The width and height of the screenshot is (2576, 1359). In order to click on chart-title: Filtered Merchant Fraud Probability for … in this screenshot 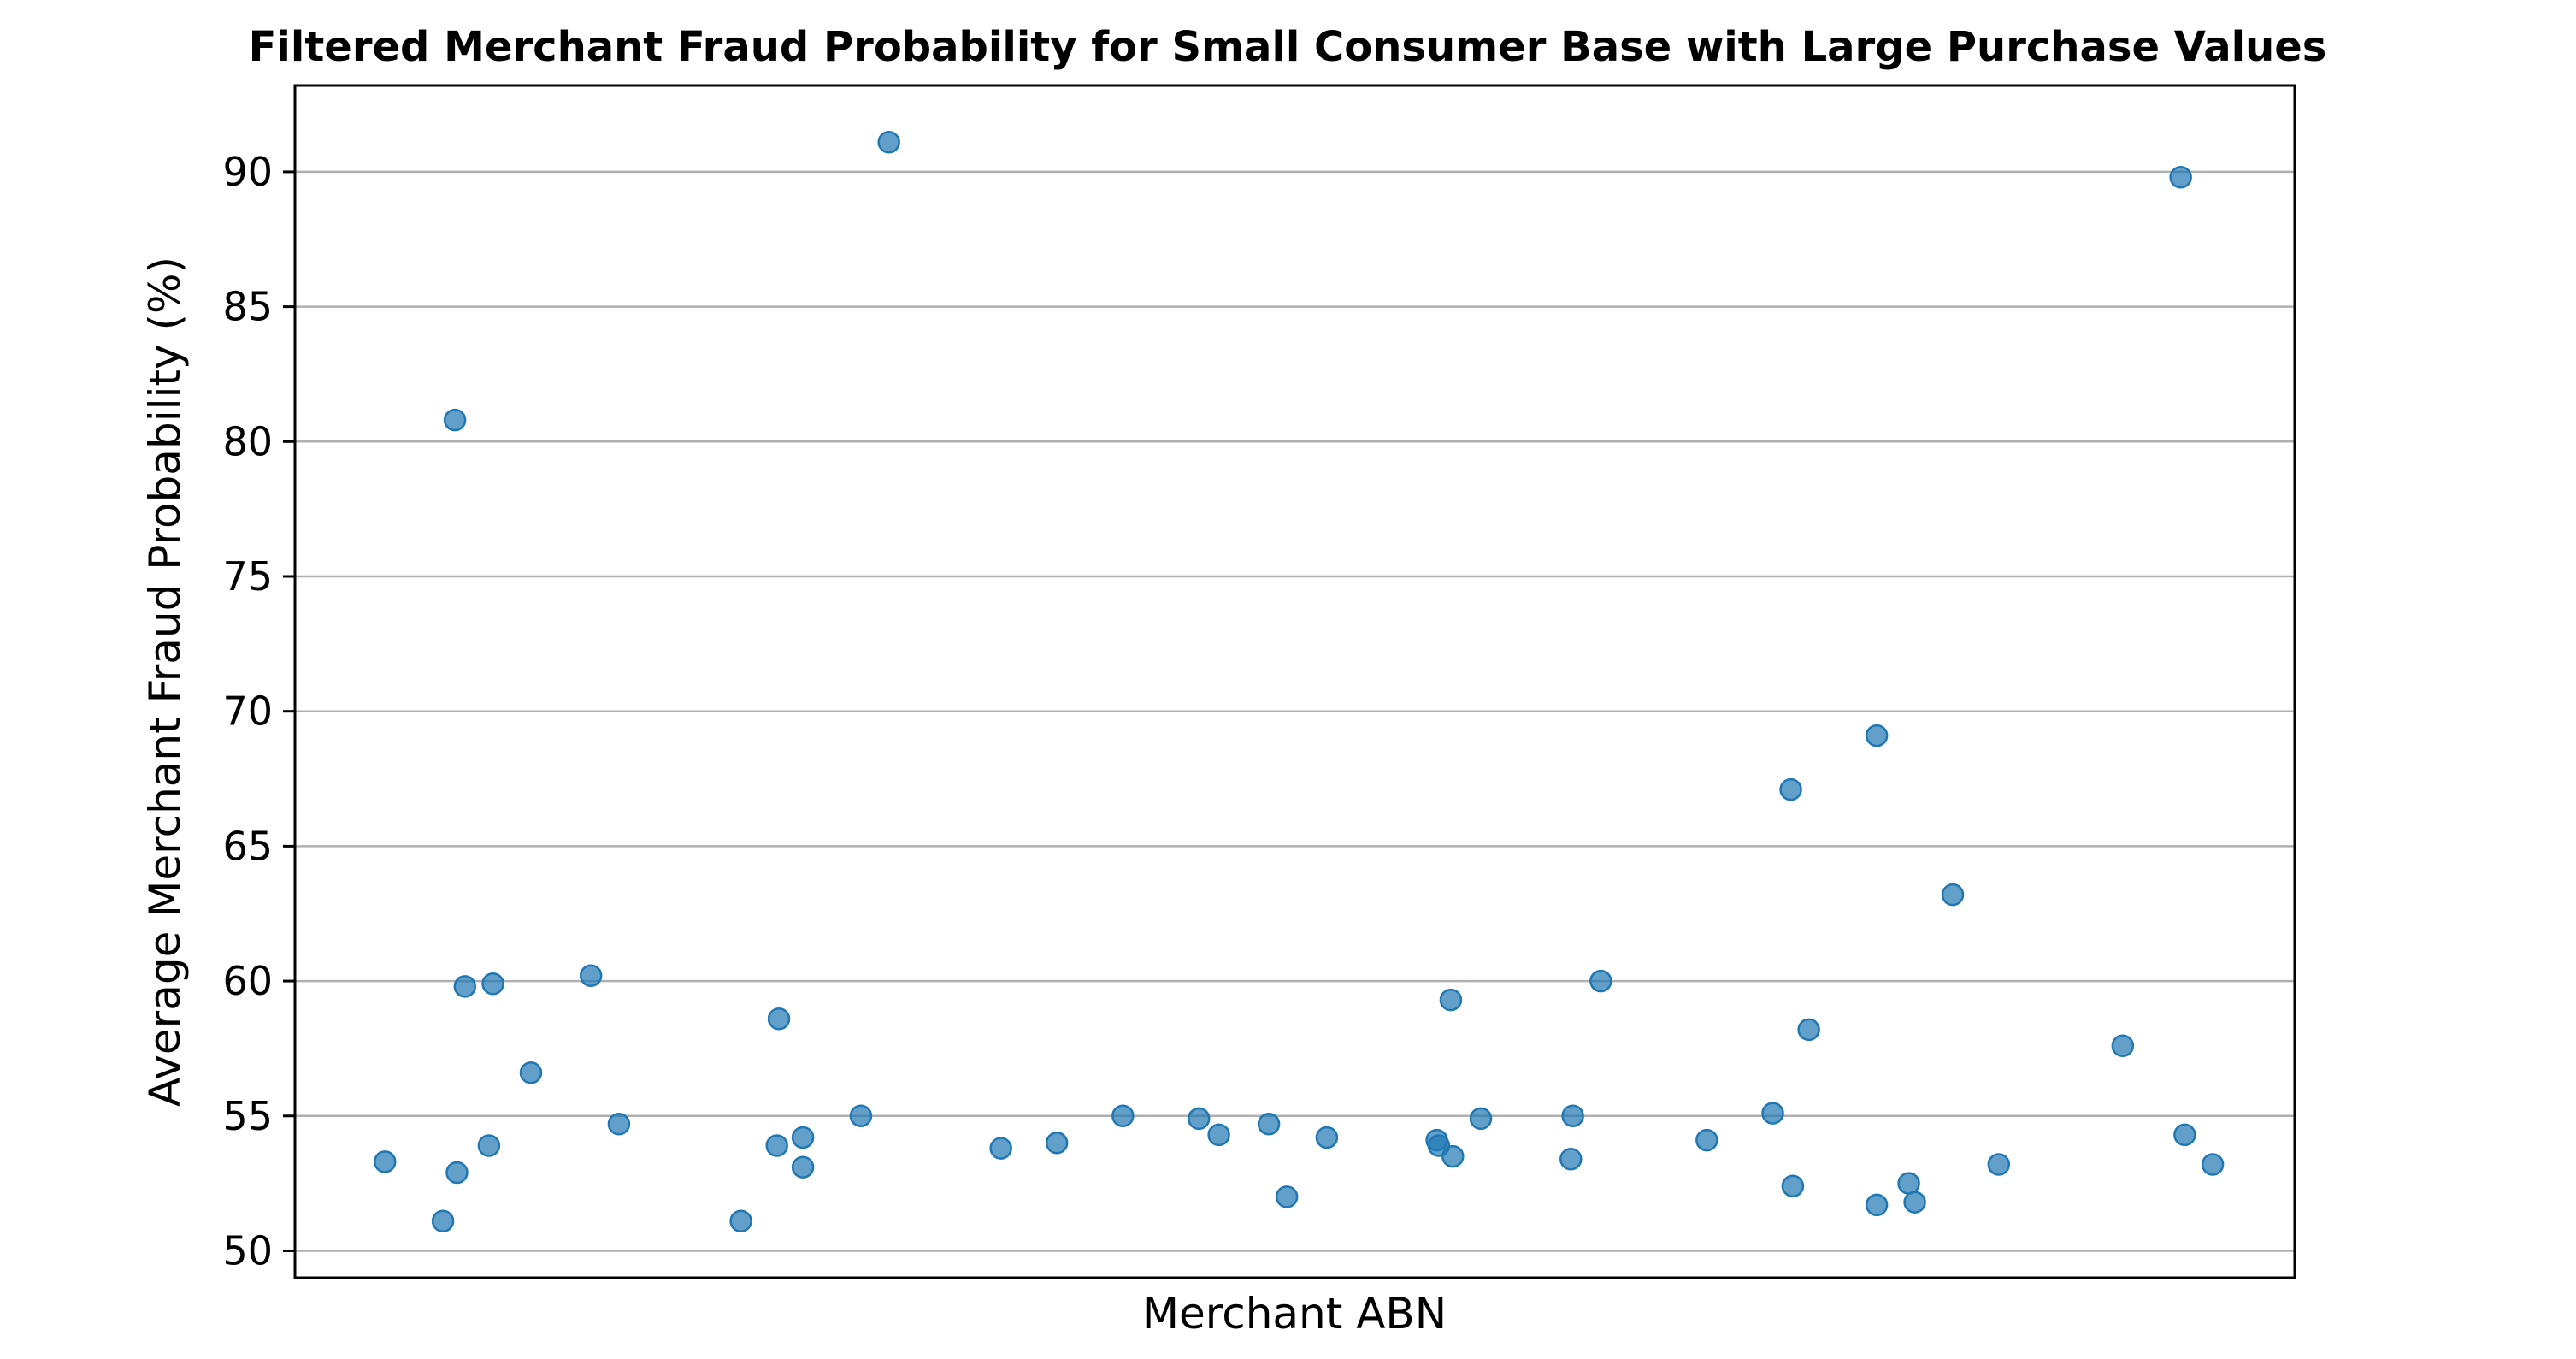, I will do `click(1288, 47)`.